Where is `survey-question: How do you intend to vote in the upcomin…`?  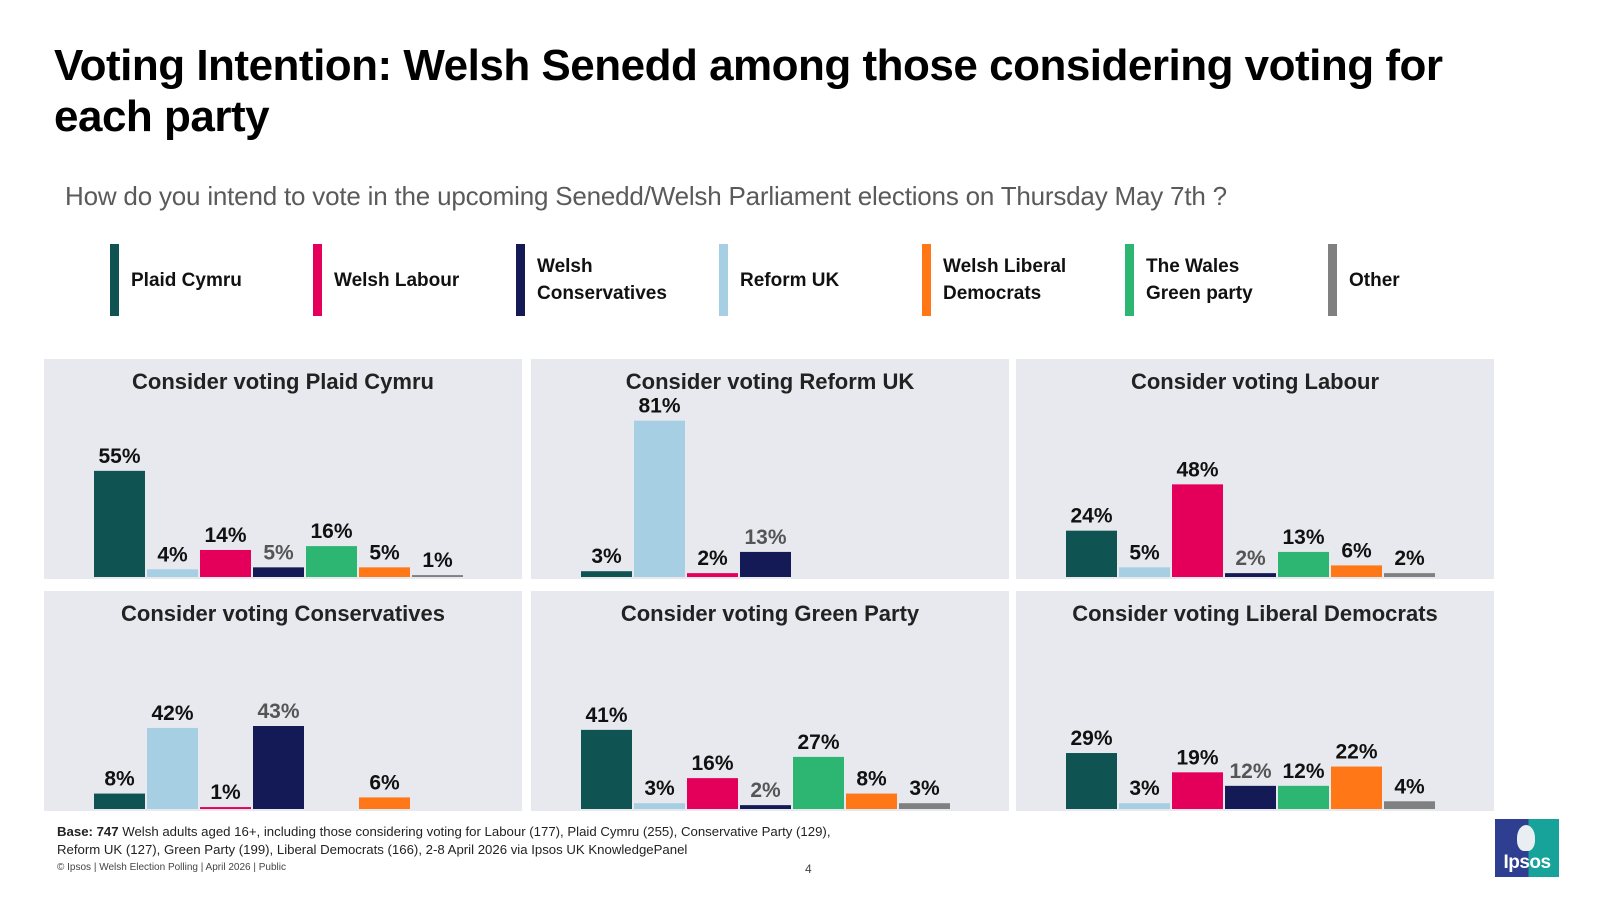
survey-question: How do you intend to vote in the upcomin… is located at coordinates (646, 196).